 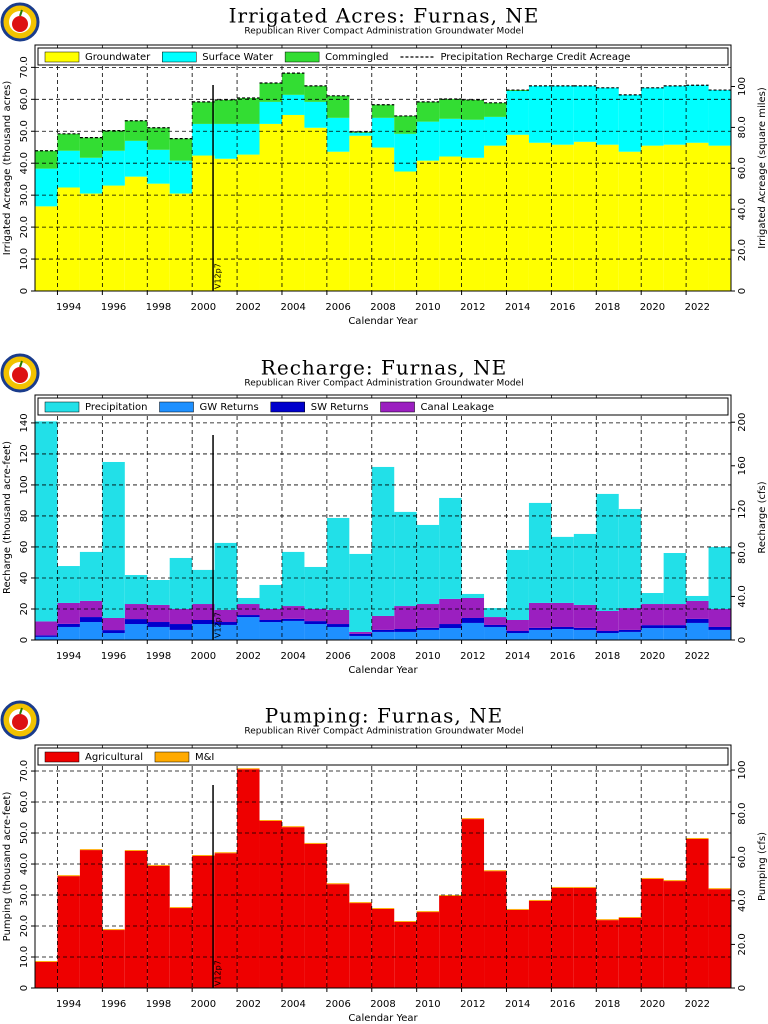 What do you see at coordinates (218, 625) in the screenshot?
I see `annotation-label: V12p7` at bounding box center [218, 625].